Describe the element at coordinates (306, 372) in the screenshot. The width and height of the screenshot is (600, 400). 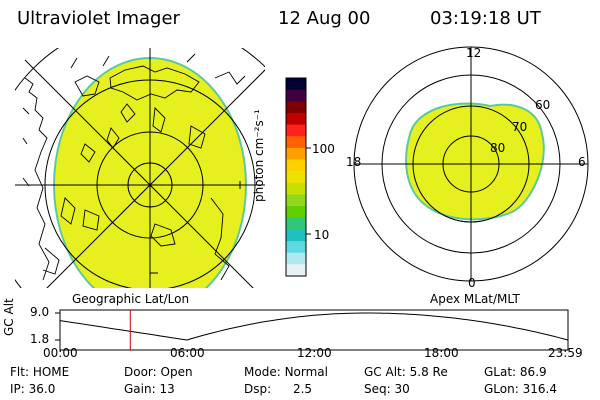
I see `mode-value: Normal` at that location.